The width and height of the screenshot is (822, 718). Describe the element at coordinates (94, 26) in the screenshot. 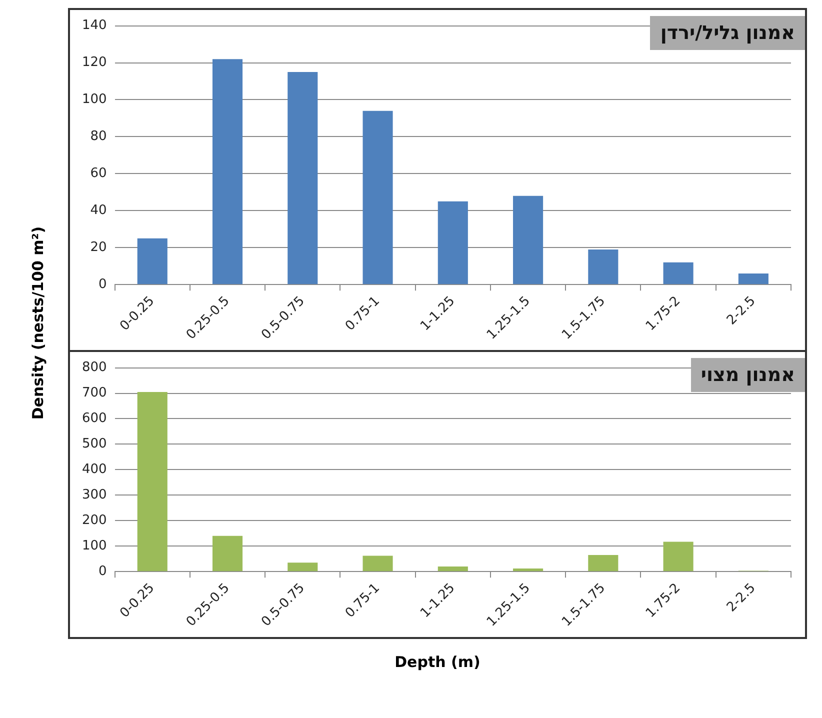

I see `y-tick-label: 140` at that location.